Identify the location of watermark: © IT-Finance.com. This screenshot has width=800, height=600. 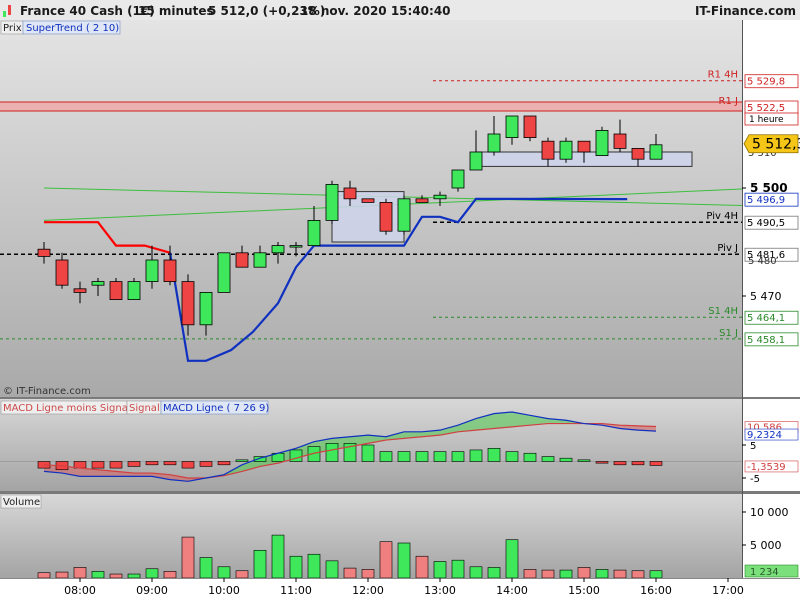
(47, 391).